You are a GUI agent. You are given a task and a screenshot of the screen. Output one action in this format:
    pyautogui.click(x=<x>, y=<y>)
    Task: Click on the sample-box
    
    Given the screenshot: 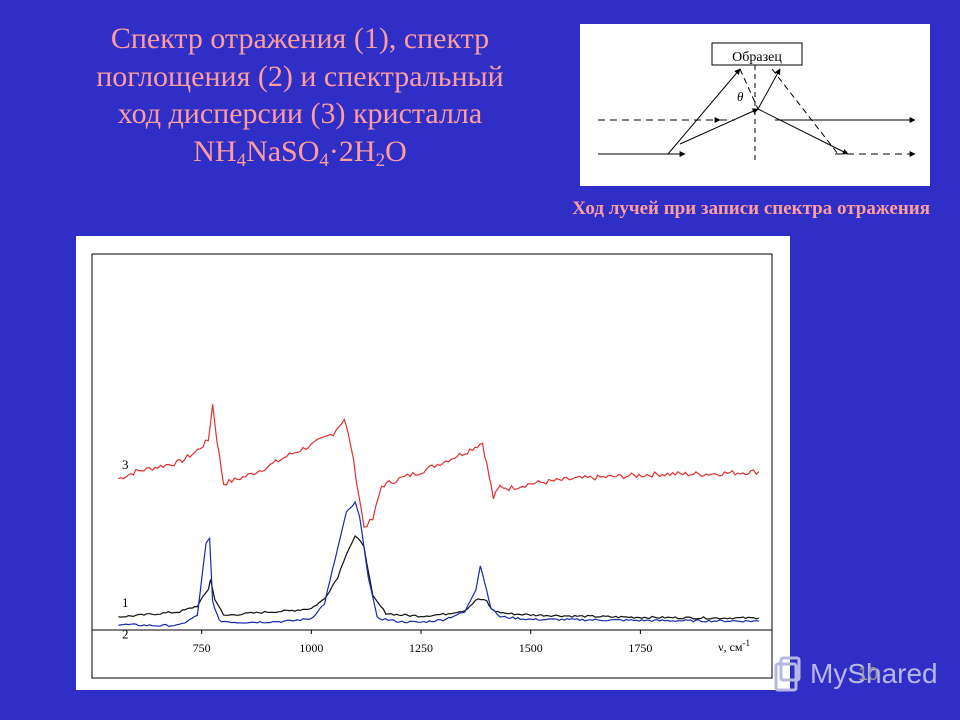 What is the action you would take?
    pyautogui.click(x=757, y=54)
    